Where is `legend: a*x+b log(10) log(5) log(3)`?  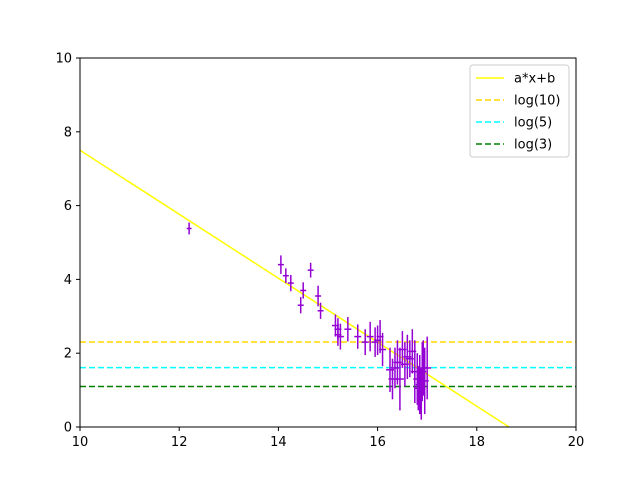
legend: a*x+b log(10) log(5) log(3) is located at coordinates (519, 111).